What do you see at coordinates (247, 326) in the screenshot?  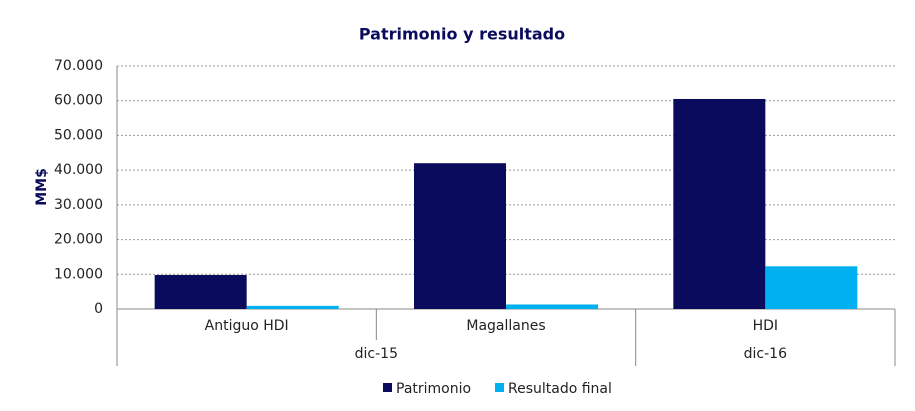 I see `x-tick-label: Antiguo HDI` at bounding box center [247, 326].